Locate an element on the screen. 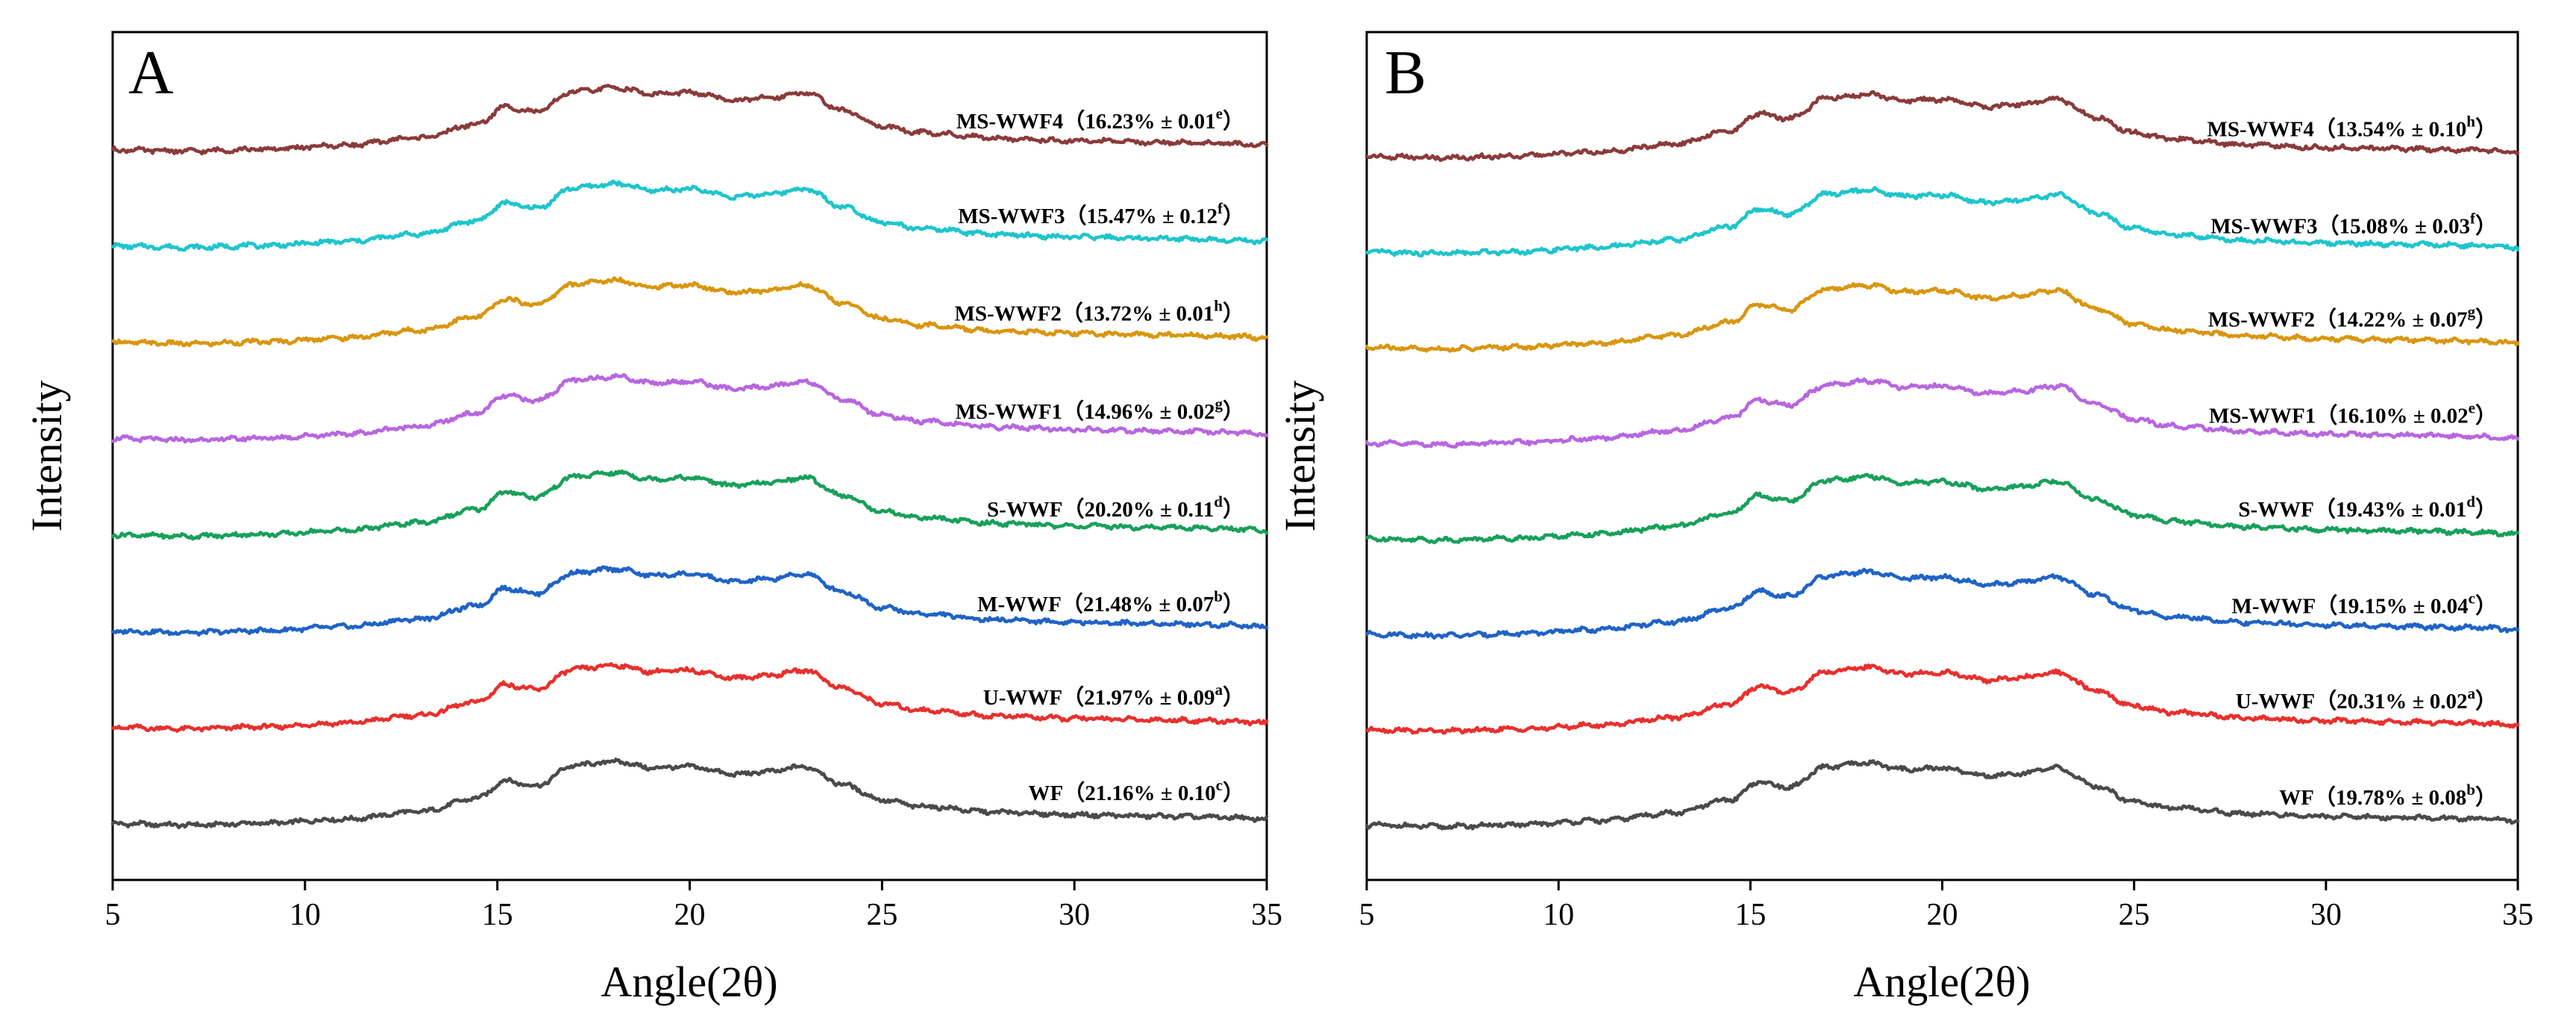  panel-a-y-axis-title: Intensity is located at coordinates (46, 456).